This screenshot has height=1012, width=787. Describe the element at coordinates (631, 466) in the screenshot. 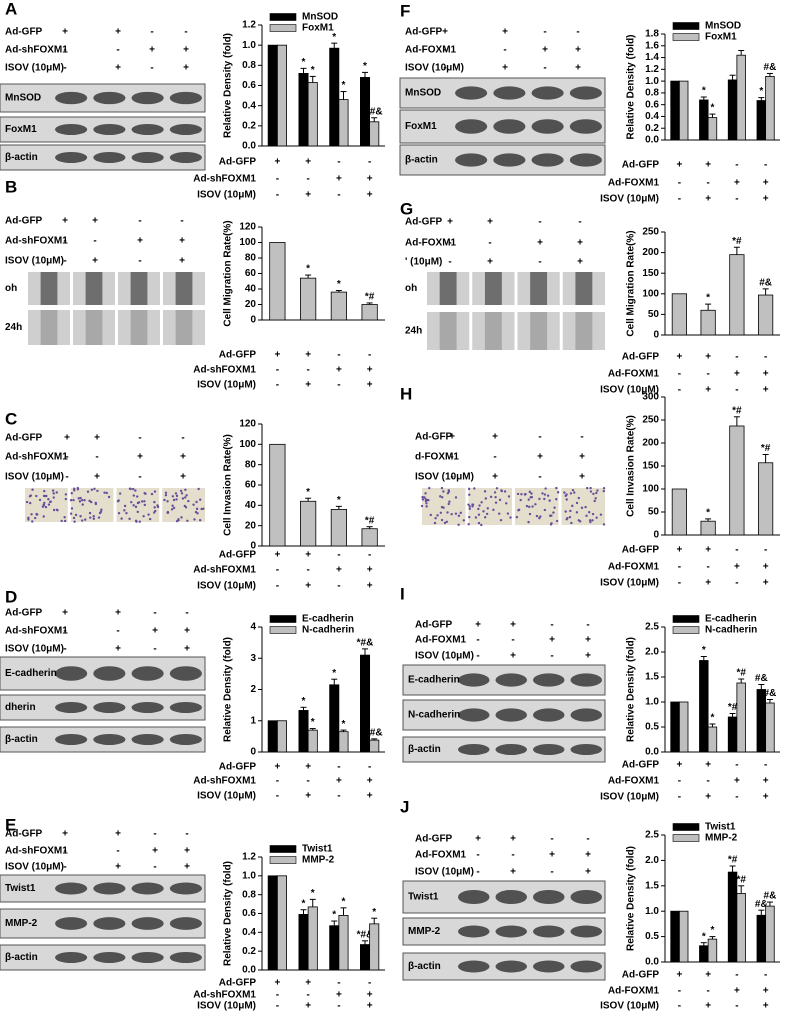

I see `y-axis-label: Cell Invasion Rate(%)` at that location.